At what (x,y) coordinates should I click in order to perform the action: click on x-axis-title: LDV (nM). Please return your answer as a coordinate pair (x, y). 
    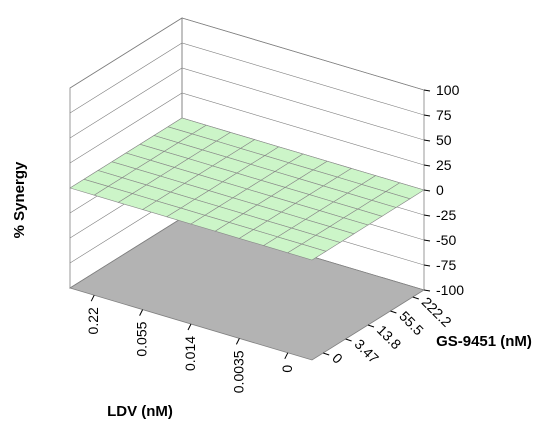
    Looking at the image, I should click on (140, 411).